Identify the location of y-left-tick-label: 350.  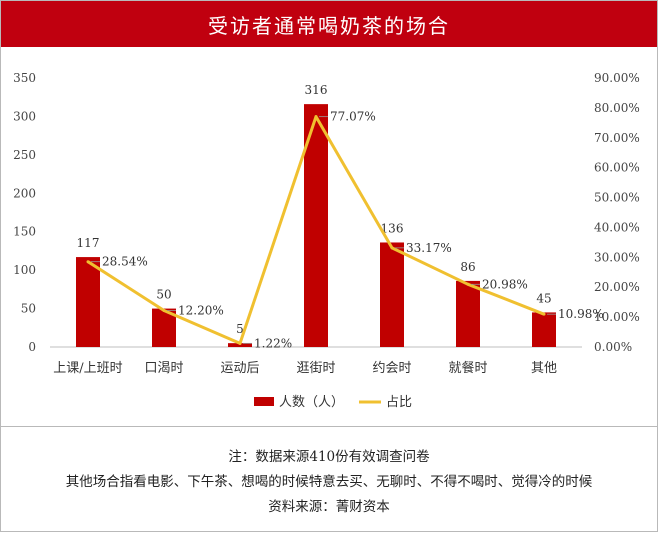
(24, 78).